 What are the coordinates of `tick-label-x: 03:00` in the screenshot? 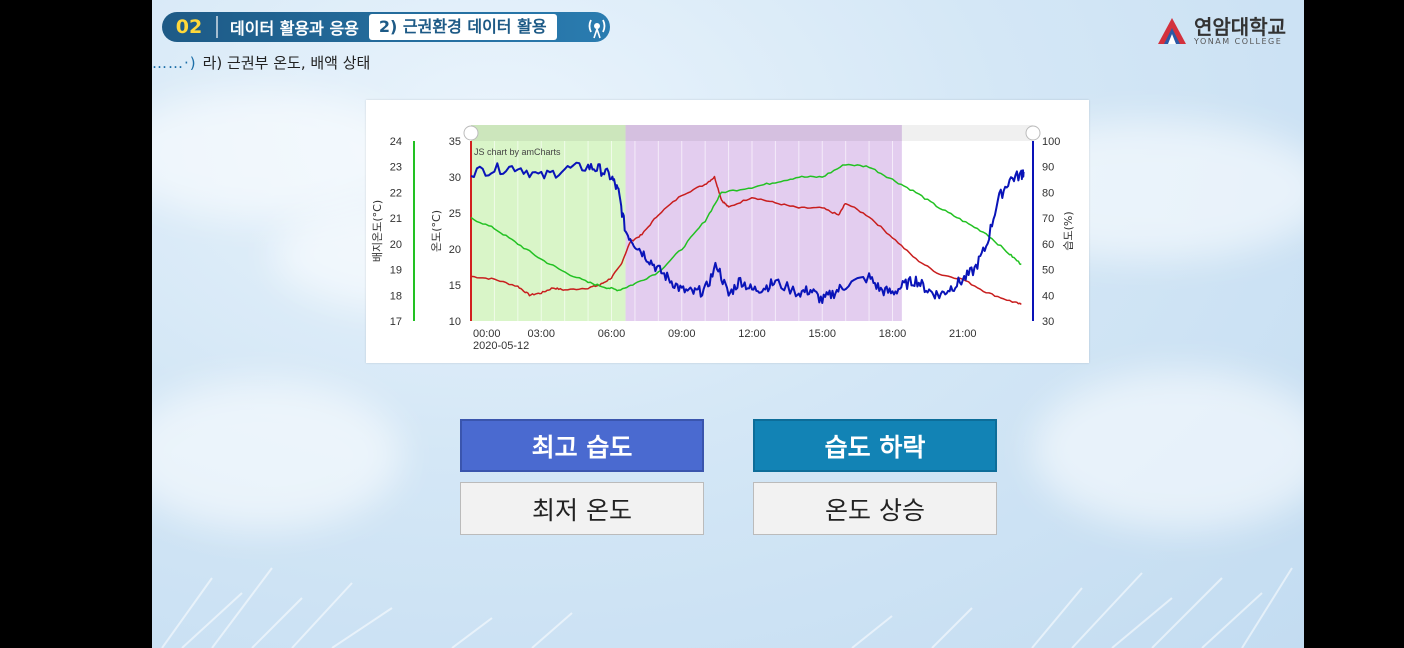 It's located at (541, 334).